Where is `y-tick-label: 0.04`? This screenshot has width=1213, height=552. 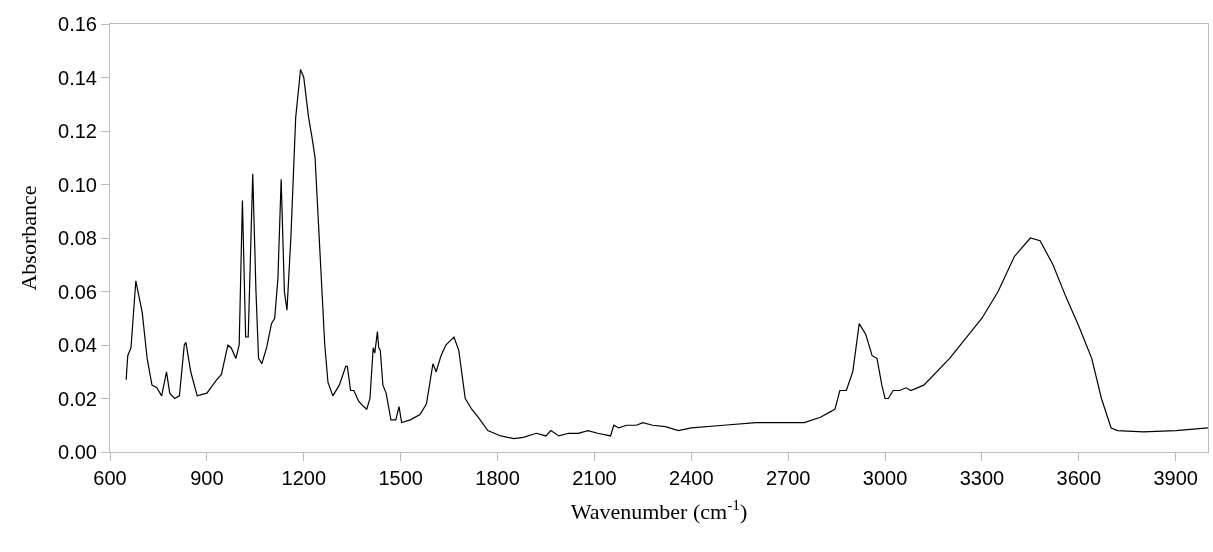
y-tick-label: 0.04 is located at coordinates (77, 345).